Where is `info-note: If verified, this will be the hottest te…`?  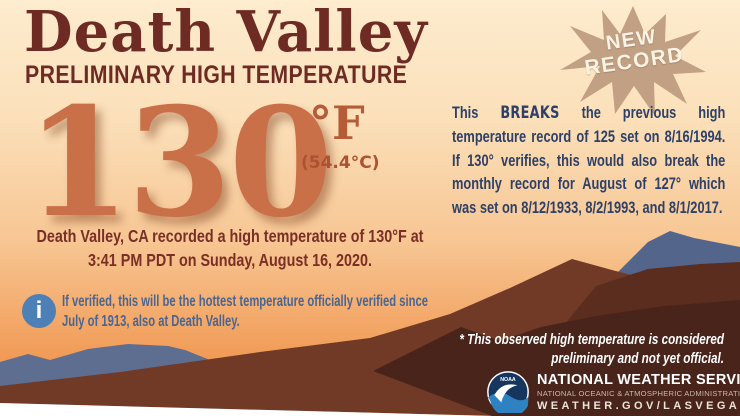 info-note: If verified, this will be the hottest te… is located at coordinates (245, 312).